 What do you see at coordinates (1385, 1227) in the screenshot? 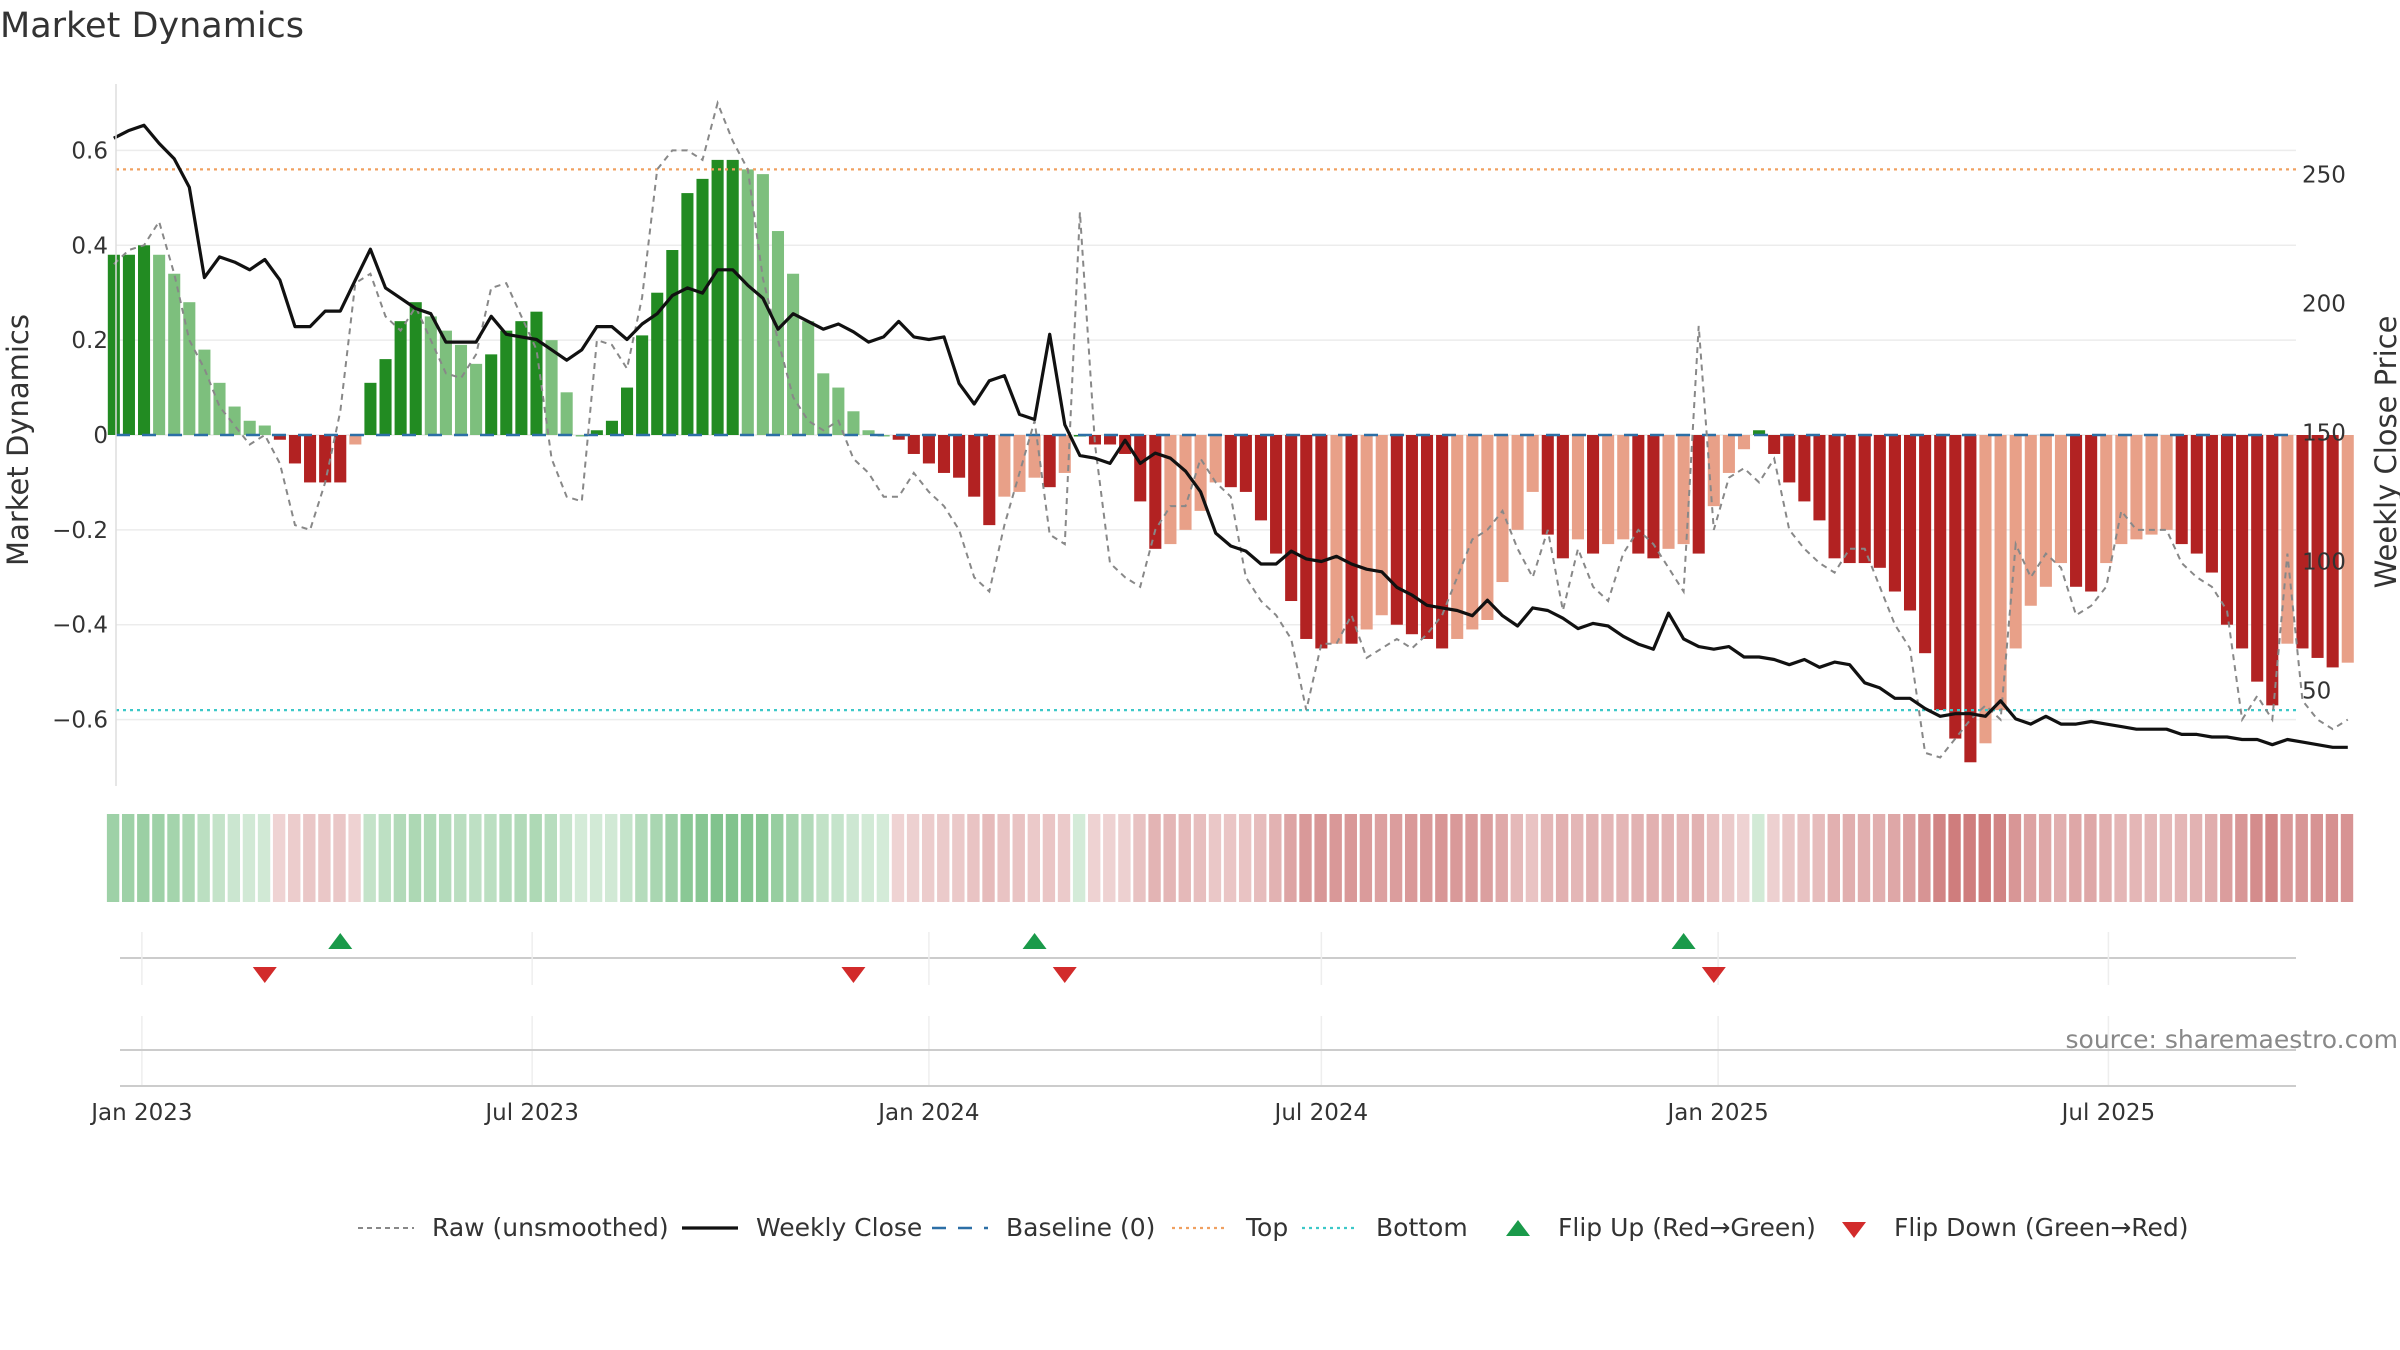
I see `legend-item: Bottom` at bounding box center [1385, 1227].